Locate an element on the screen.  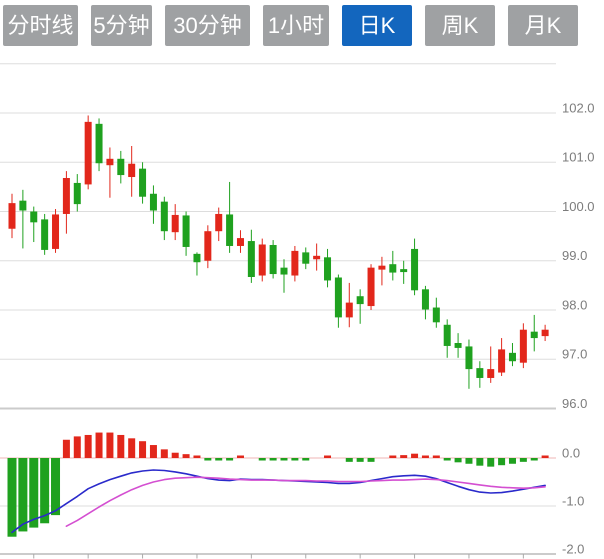
y-axis-label: -2.0 is located at coordinates (573, 548).